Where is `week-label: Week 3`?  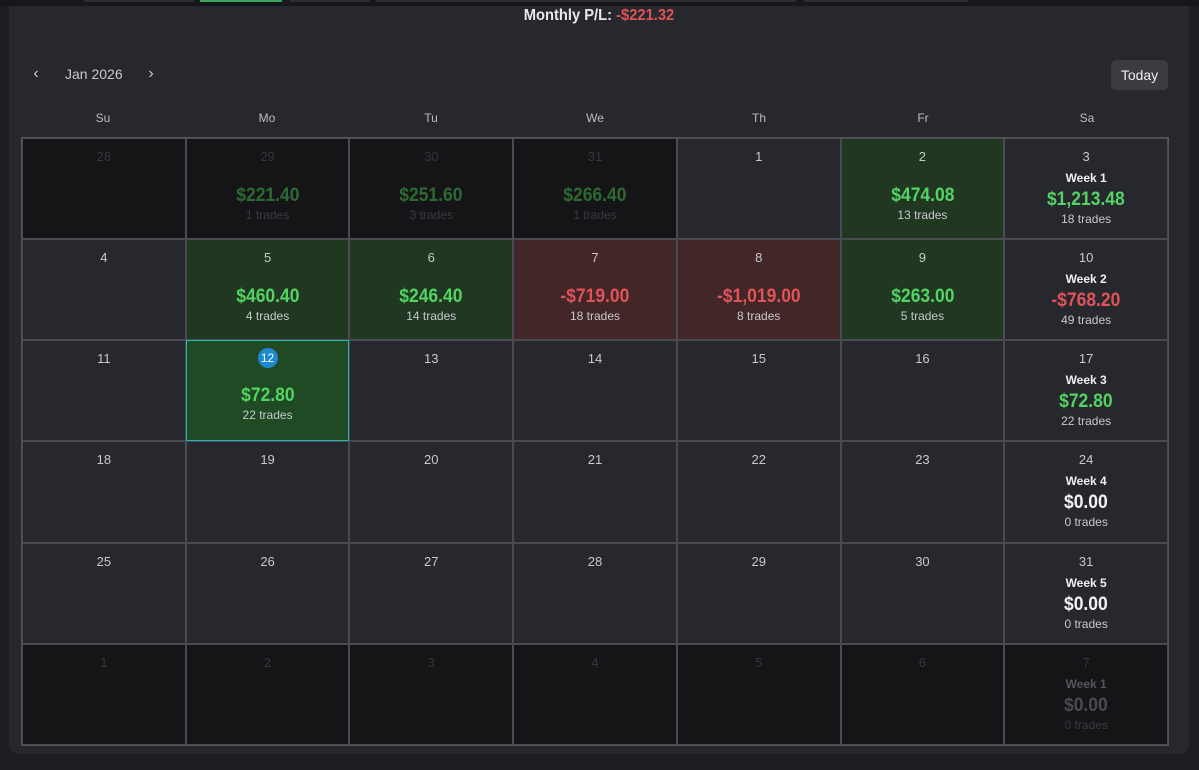
week-label: Week 3 is located at coordinates (1086, 380).